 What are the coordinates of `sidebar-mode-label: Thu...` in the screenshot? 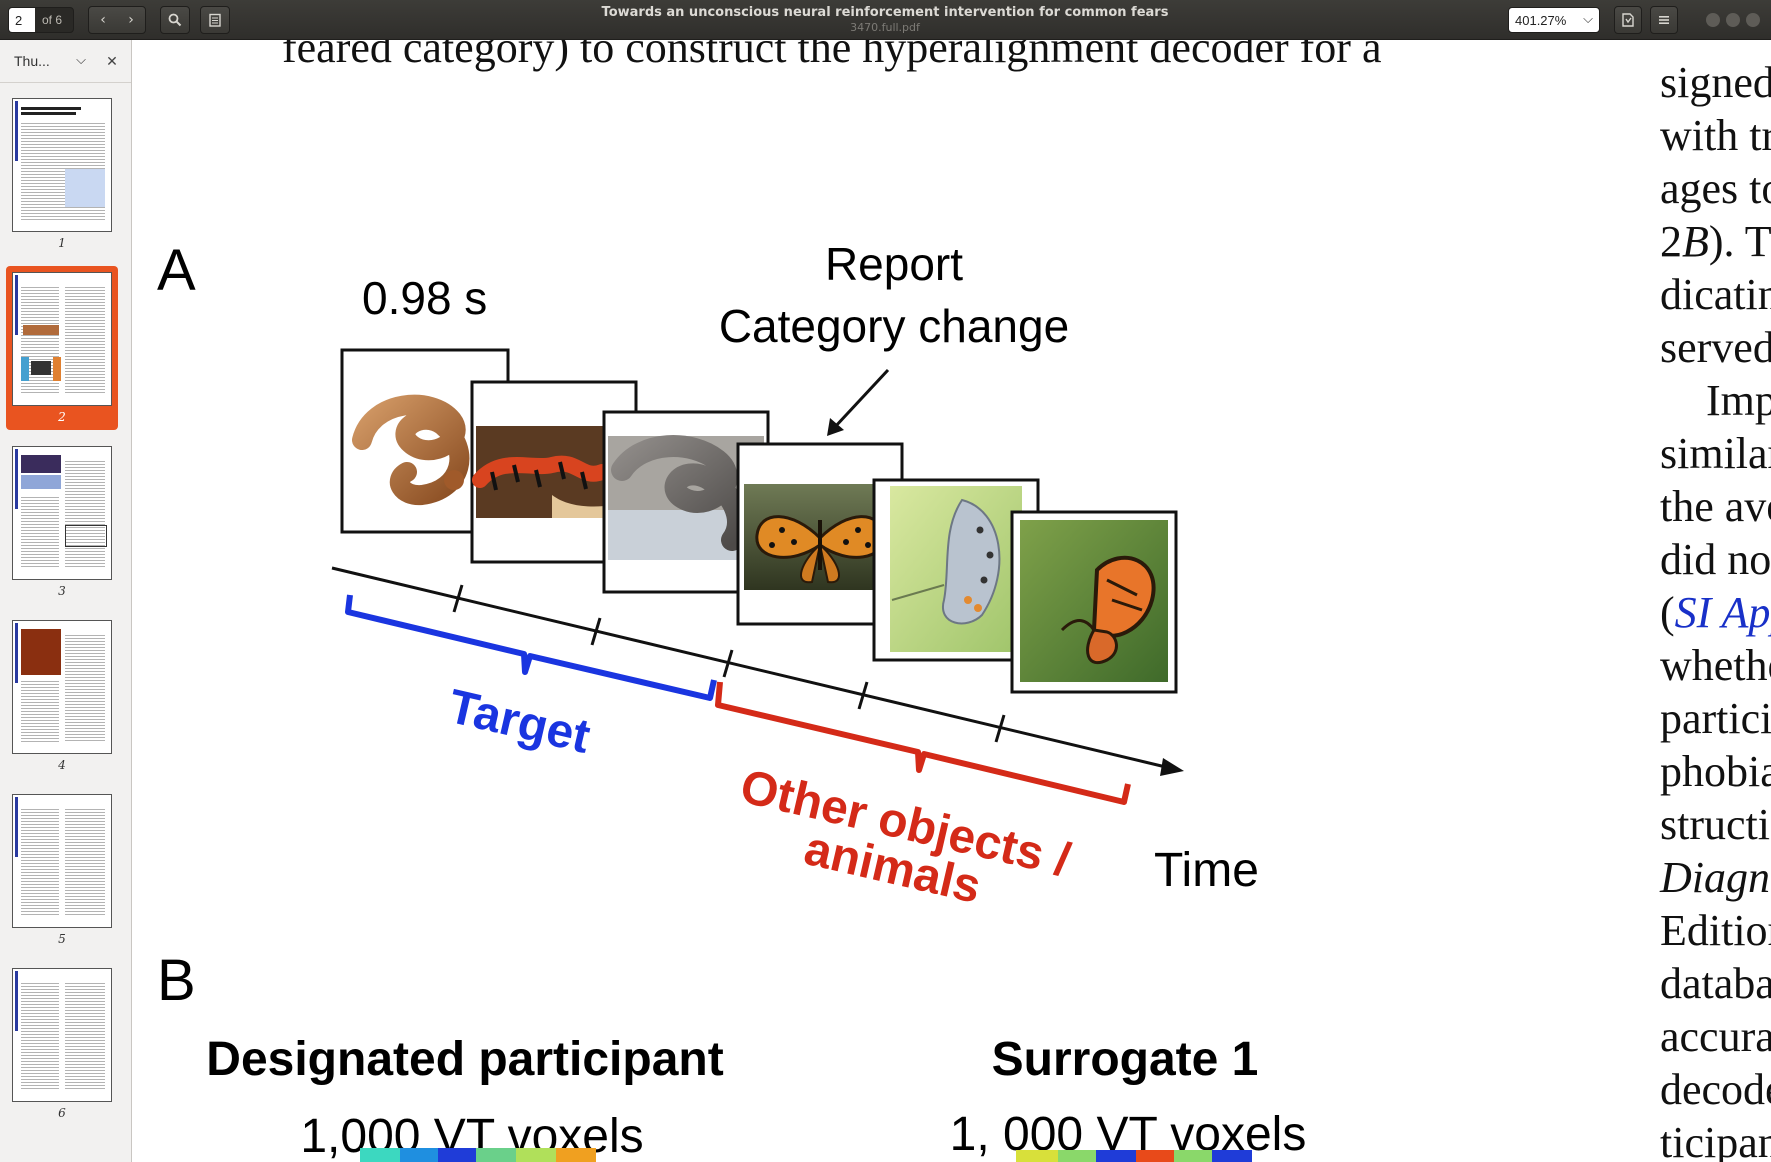 It's located at (32, 61).